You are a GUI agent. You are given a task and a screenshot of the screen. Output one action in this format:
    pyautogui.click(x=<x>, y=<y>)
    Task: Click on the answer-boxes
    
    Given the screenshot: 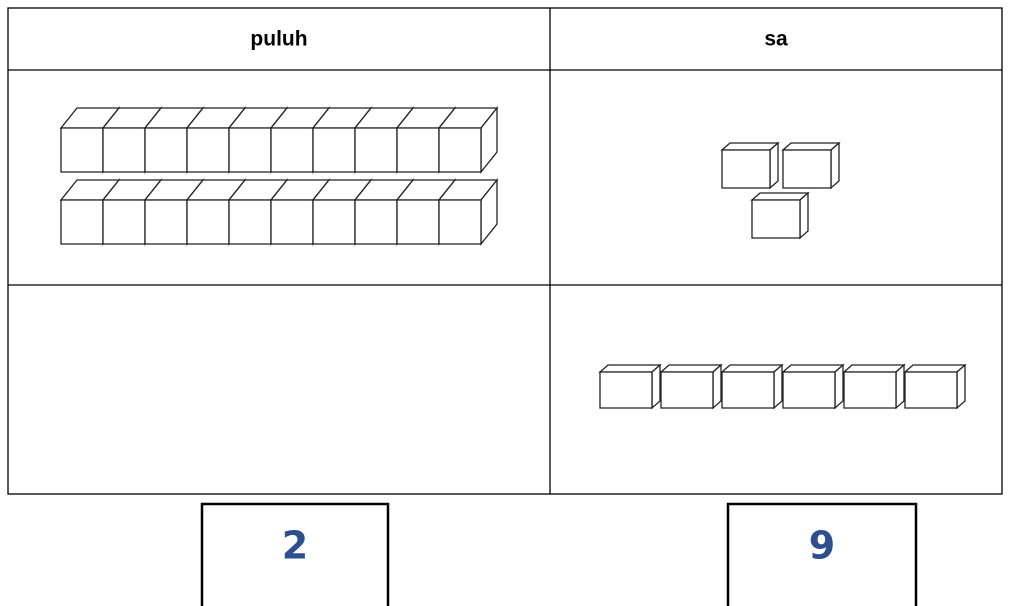 What is the action you would take?
    pyautogui.click(x=559, y=554)
    